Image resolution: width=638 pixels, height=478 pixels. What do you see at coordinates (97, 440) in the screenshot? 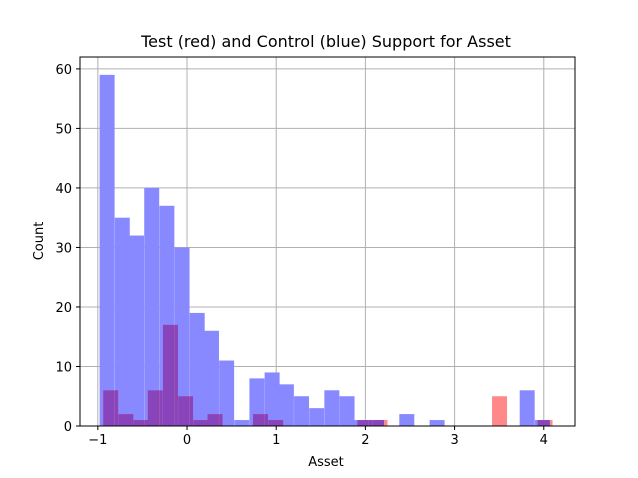
I see `x-tick-label: −1` at bounding box center [97, 440].